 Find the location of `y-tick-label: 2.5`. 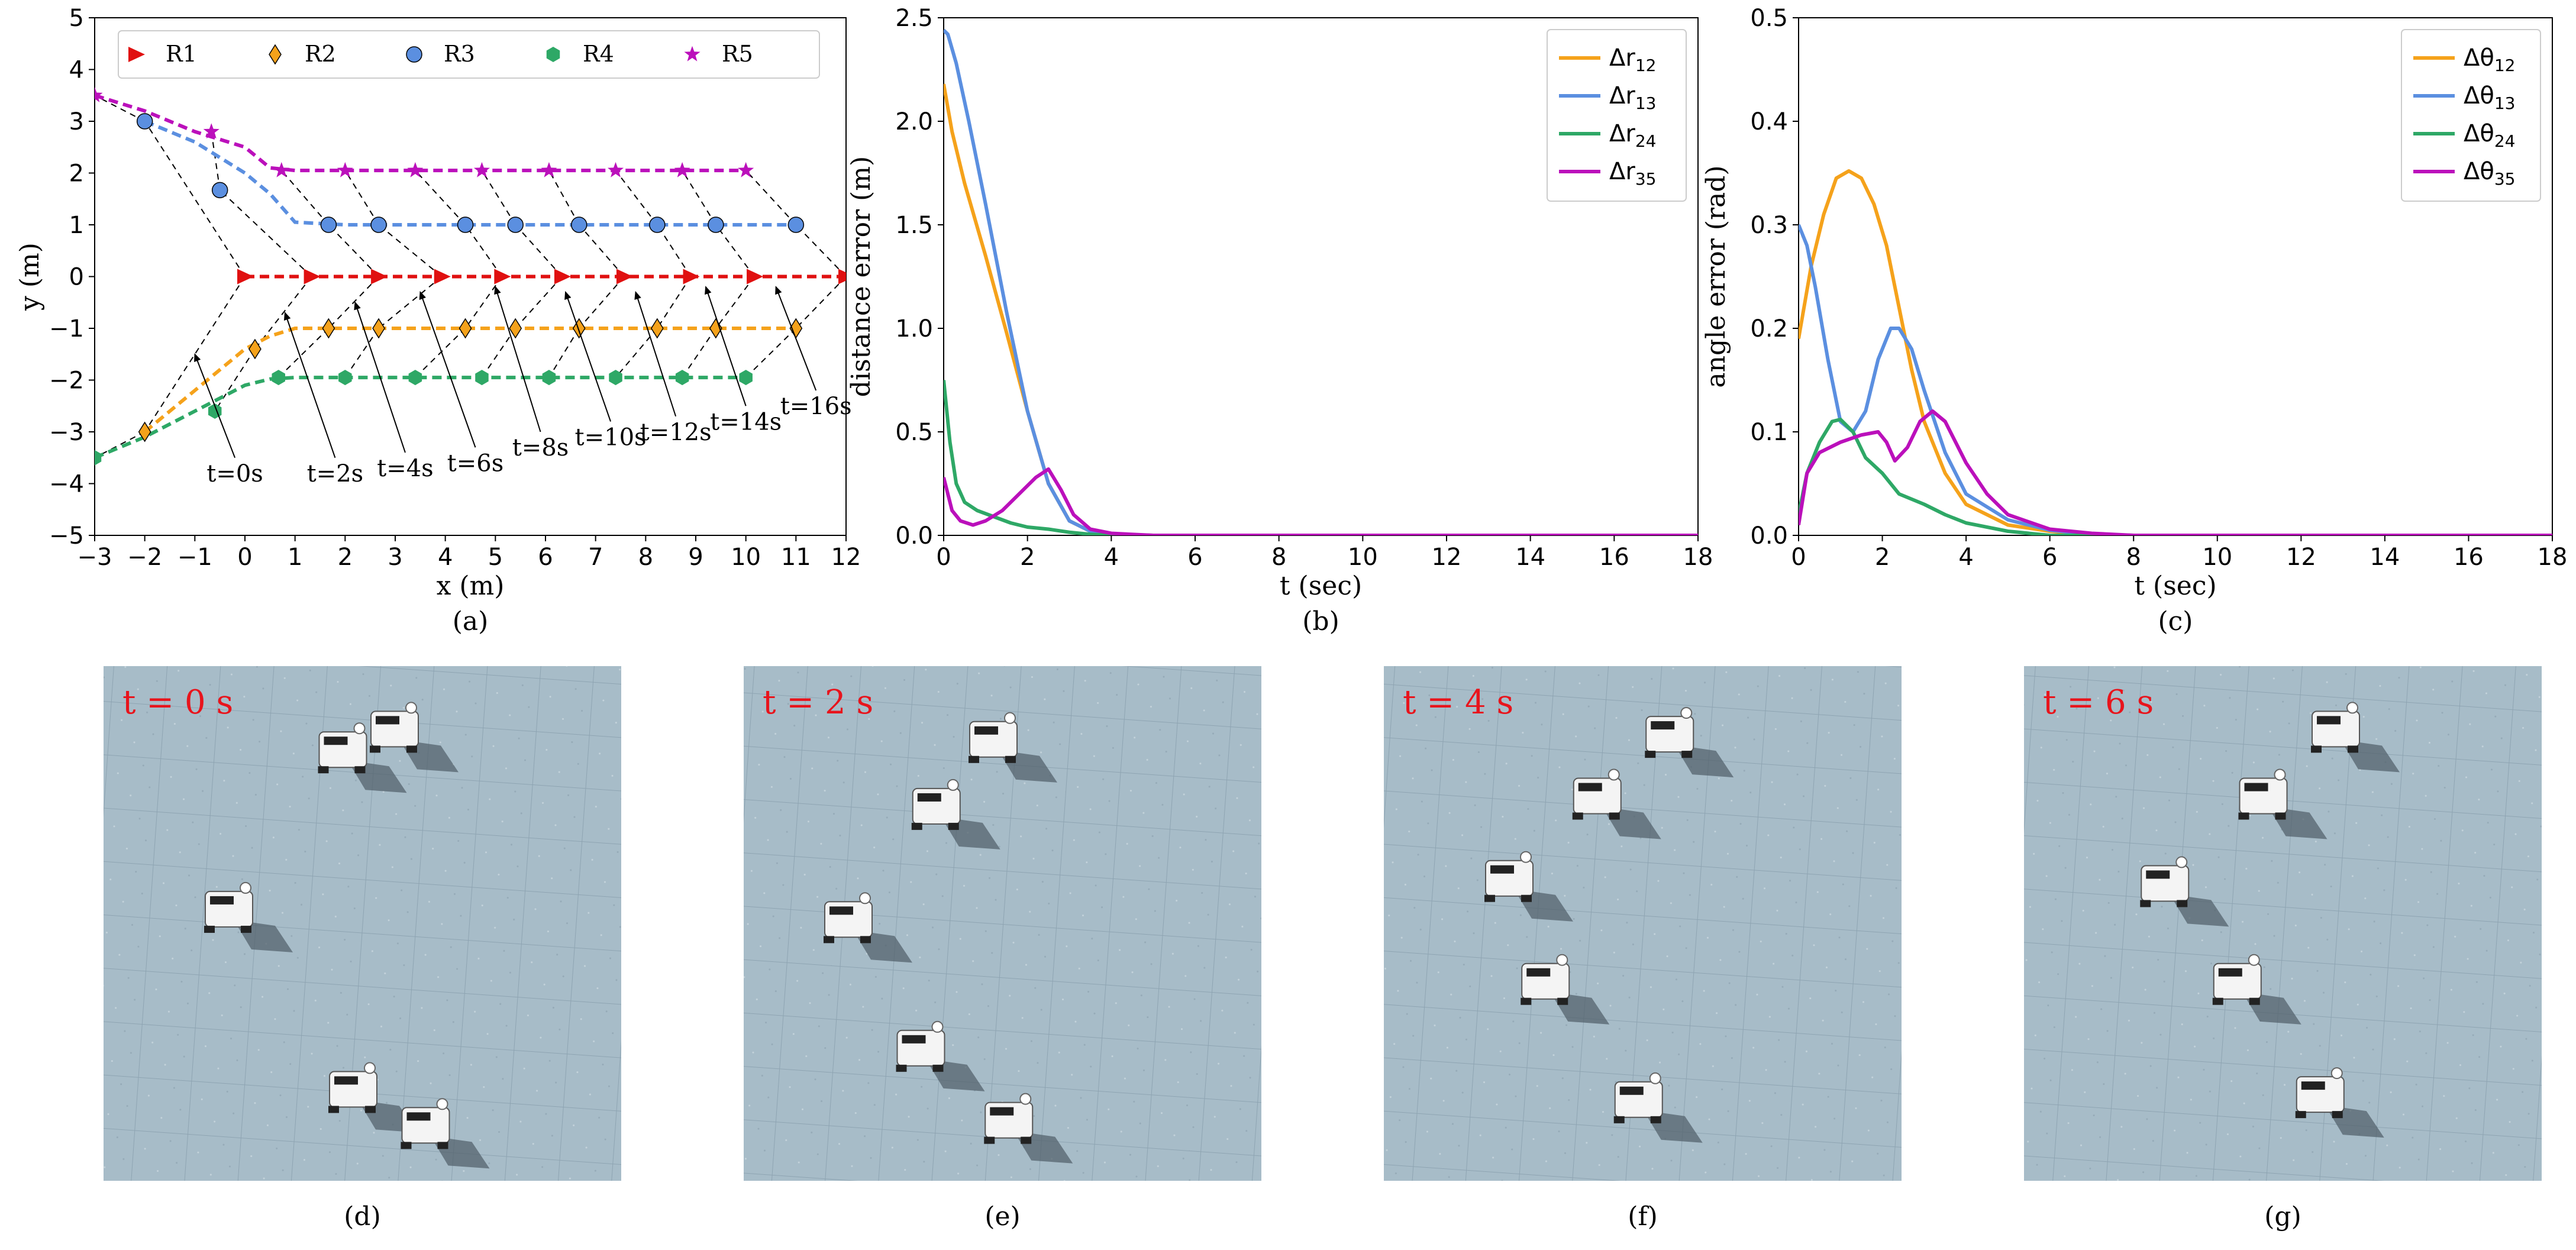

y-tick-label: 2.5 is located at coordinates (914, 18).